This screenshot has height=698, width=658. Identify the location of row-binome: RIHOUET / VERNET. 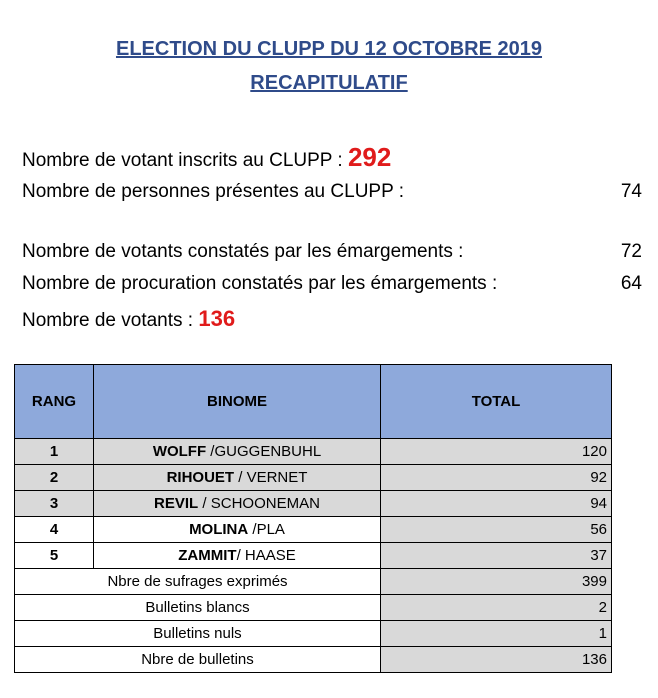
(237, 477).